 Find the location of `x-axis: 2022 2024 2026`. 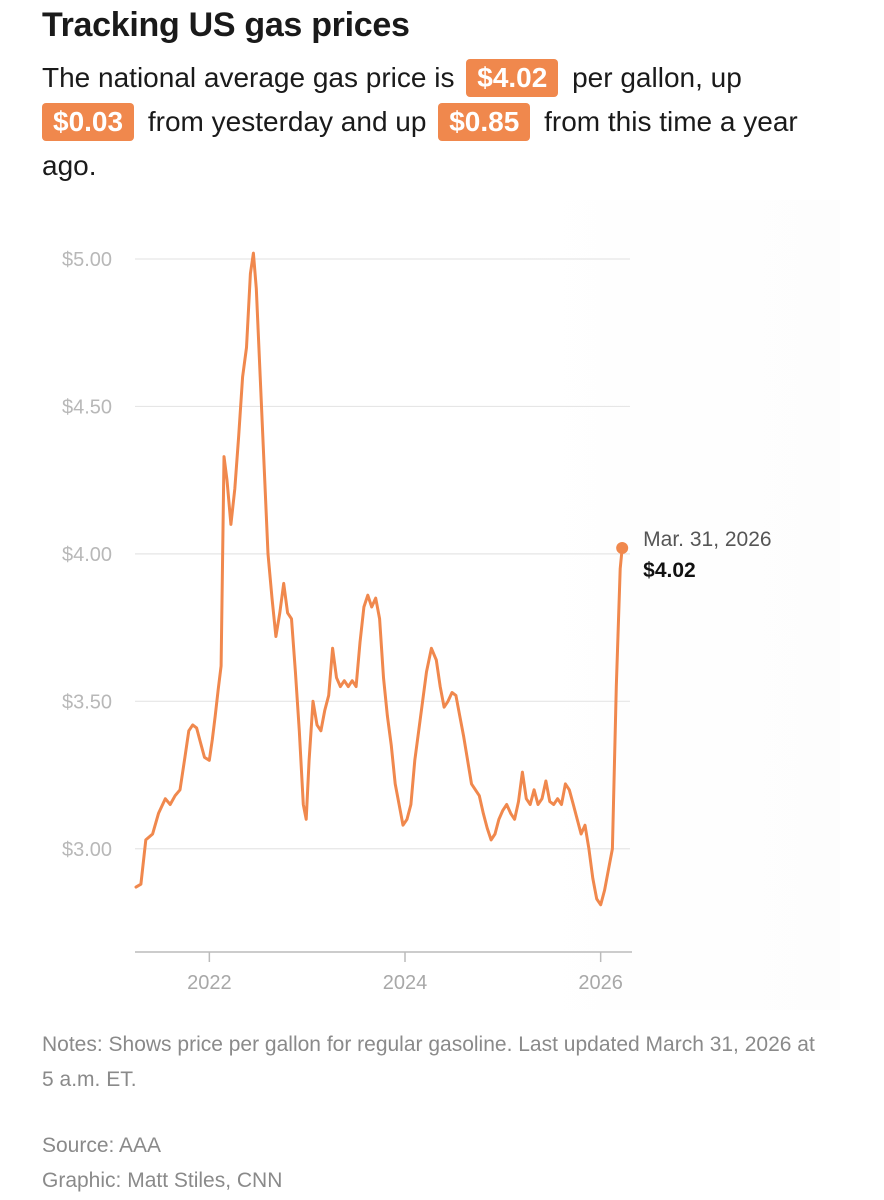

x-axis: 2022 2024 2026 is located at coordinates (383, 972).